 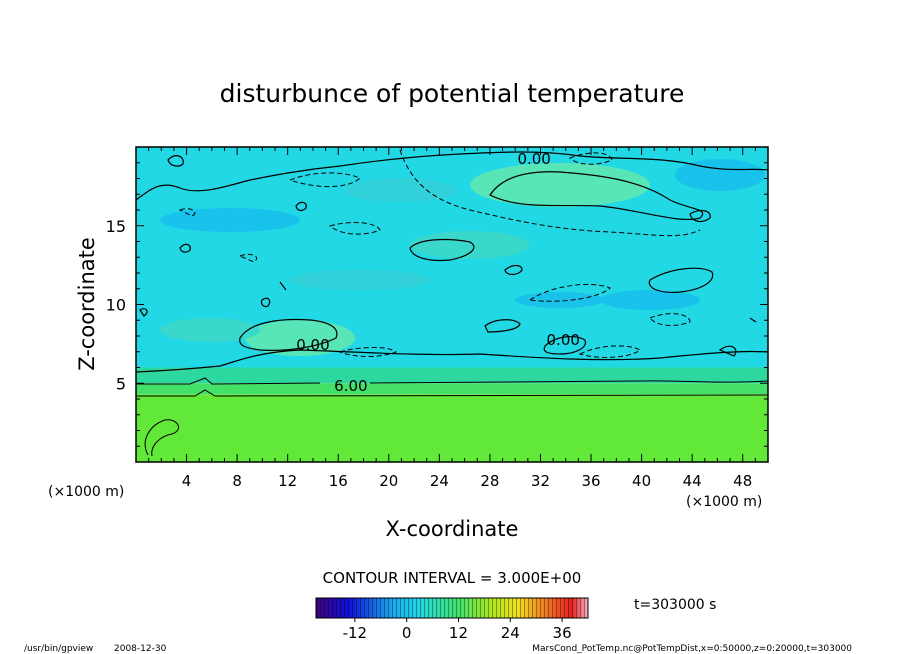 What do you see at coordinates (562, 633) in the screenshot?
I see `colorbar-tick-label: 36` at bounding box center [562, 633].